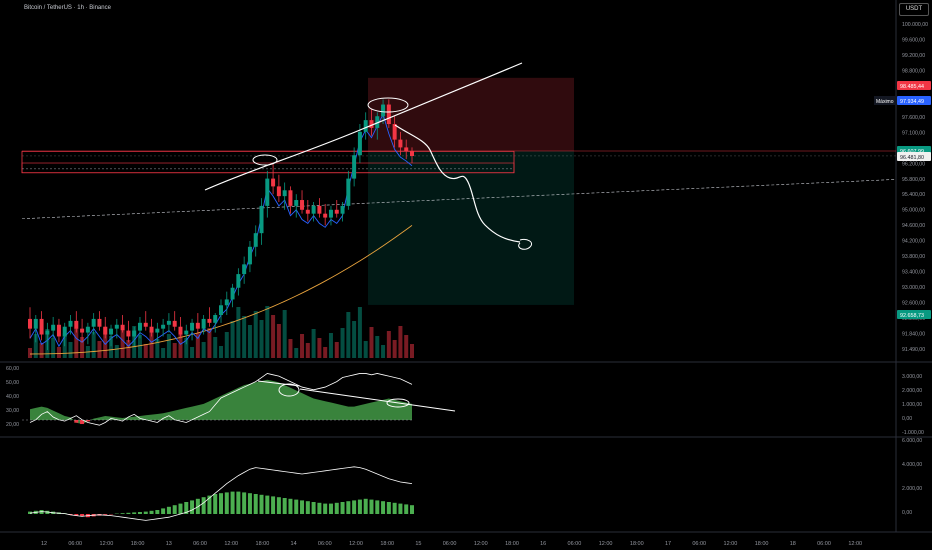 This screenshot has width=932, height=550. What do you see at coordinates (543, 544) in the screenshot?
I see `time-axis-label: 16` at bounding box center [543, 544].